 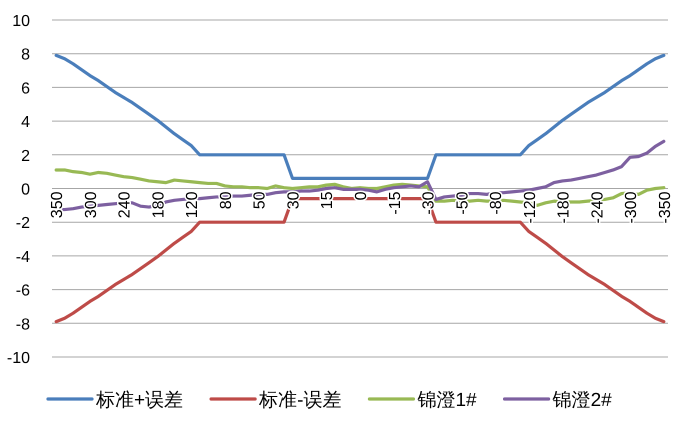 What do you see at coordinates (631, 208) in the screenshot?
I see `xtick: -300` at bounding box center [631, 208].